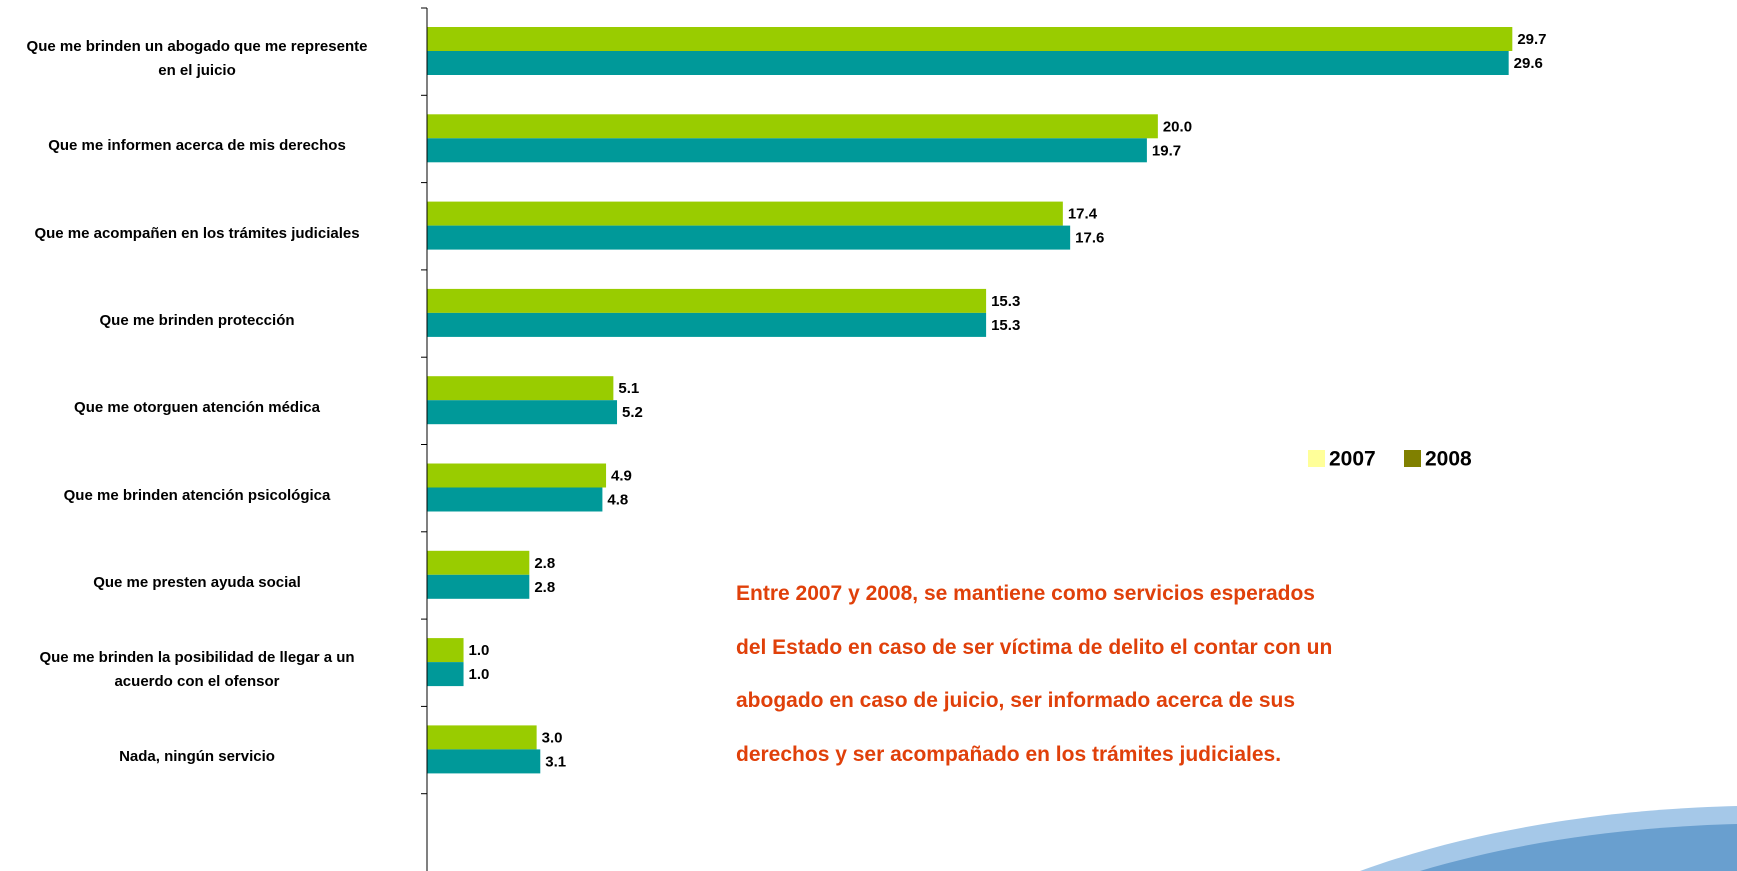 The image size is (1737, 871). I want to click on category-label: Que me brinden protección, so click(197, 320).